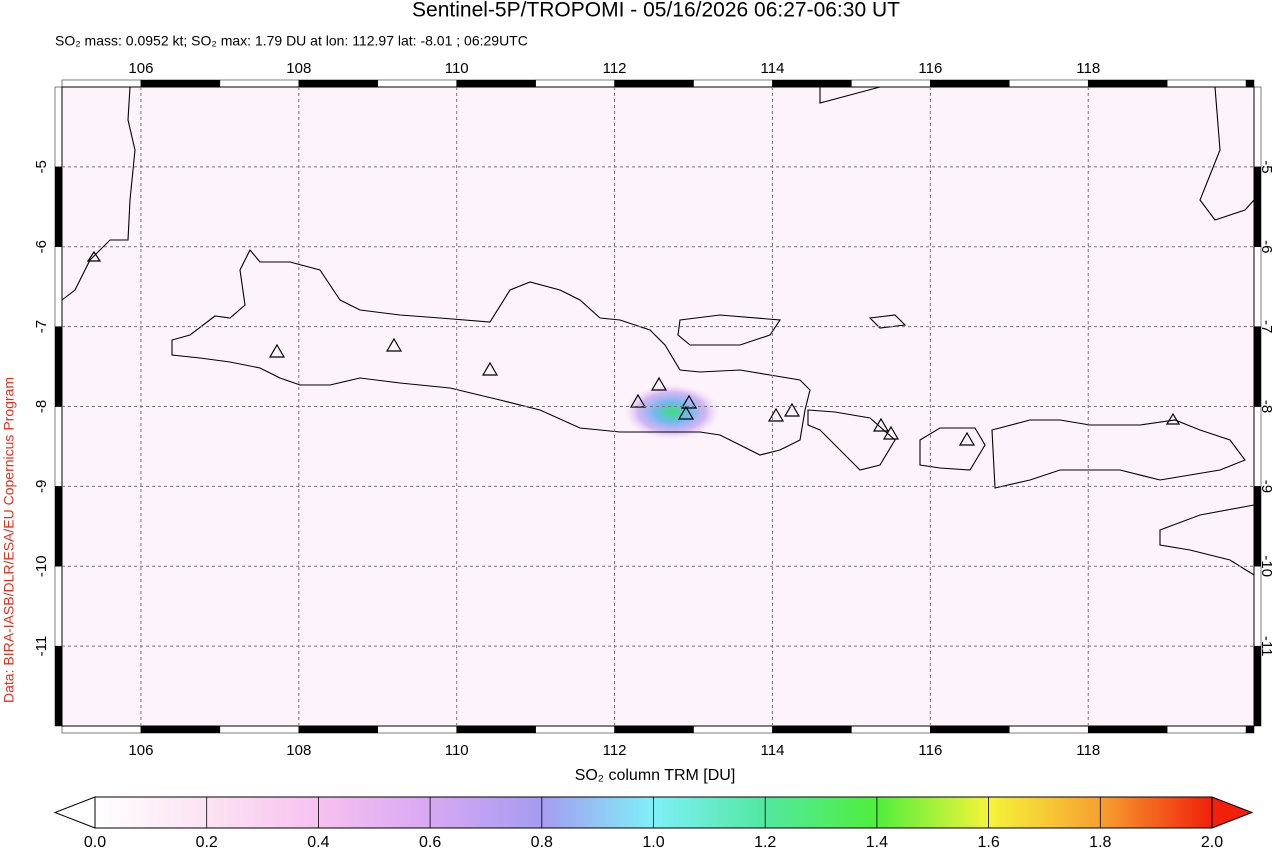 The height and width of the screenshot is (853, 1272). Describe the element at coordinates (74, 812) in the screenshot. I see `colorbar-under` at that location.